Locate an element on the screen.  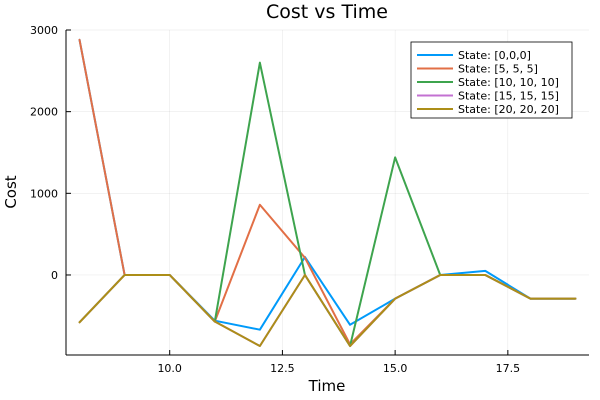
y-tick-label: 2000 is located at coordinates (44, 112).